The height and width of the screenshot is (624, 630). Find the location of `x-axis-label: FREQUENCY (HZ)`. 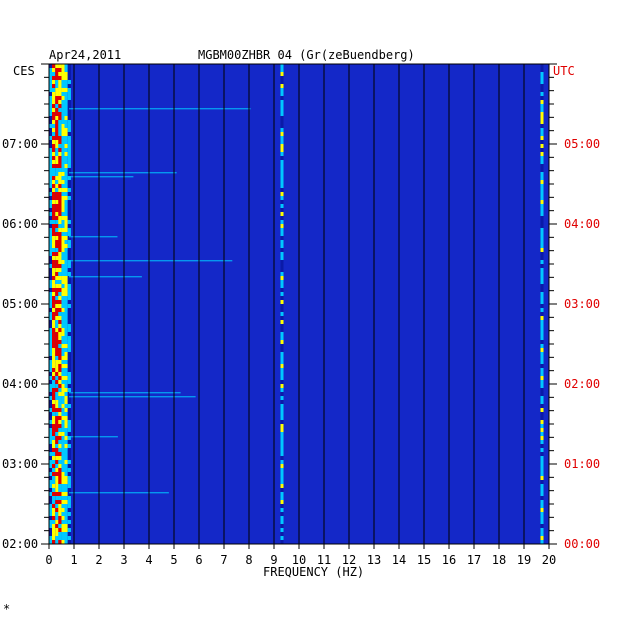

x-axis-label: FREQUENCY (HZ) is located at coordinates (313, 572).